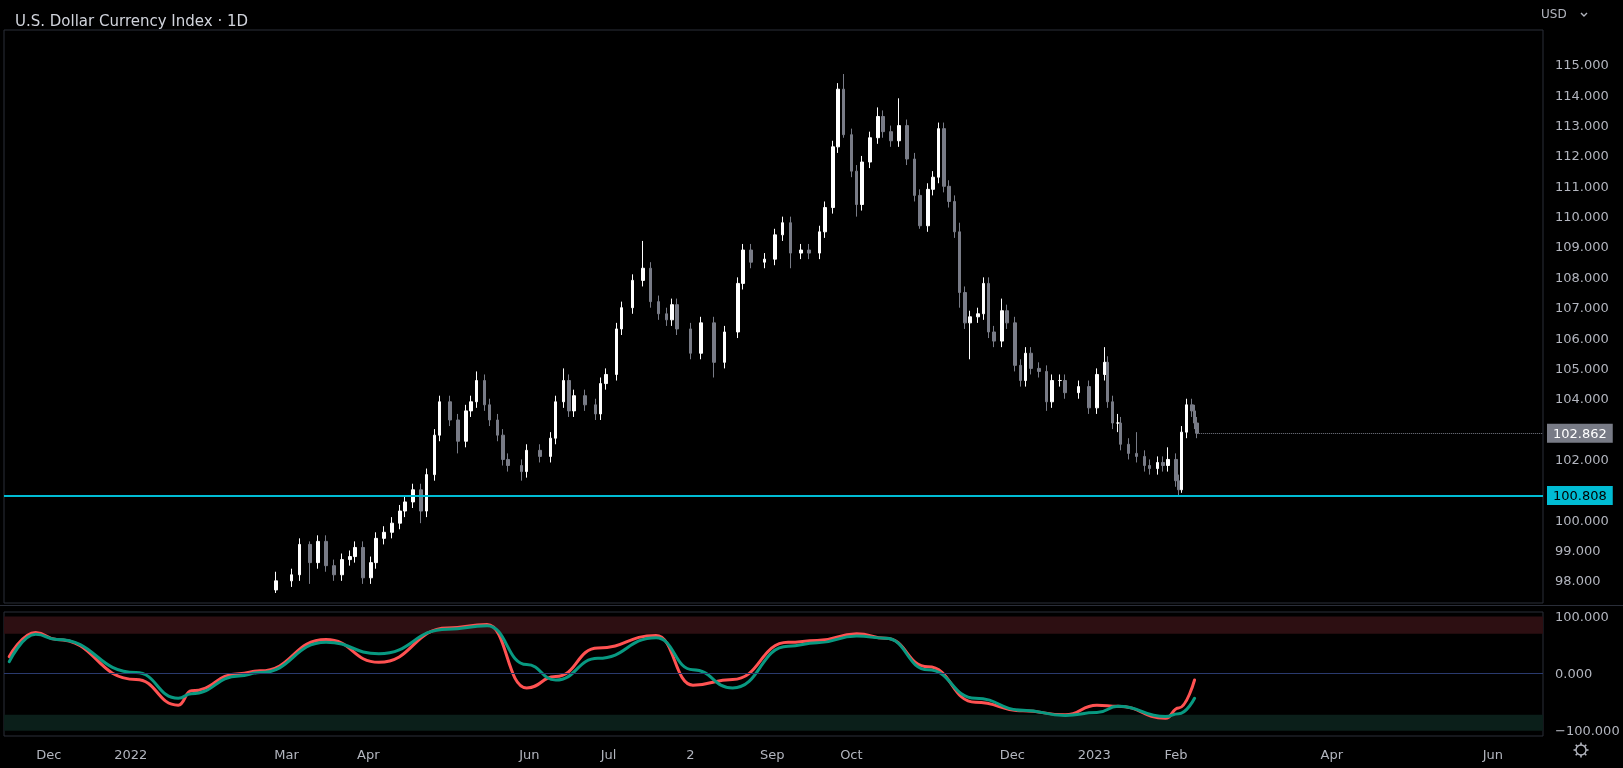 The width and height of the screenshot is (1623, 768). I want to click on x-tick-label: Sep, so click(772, 754).